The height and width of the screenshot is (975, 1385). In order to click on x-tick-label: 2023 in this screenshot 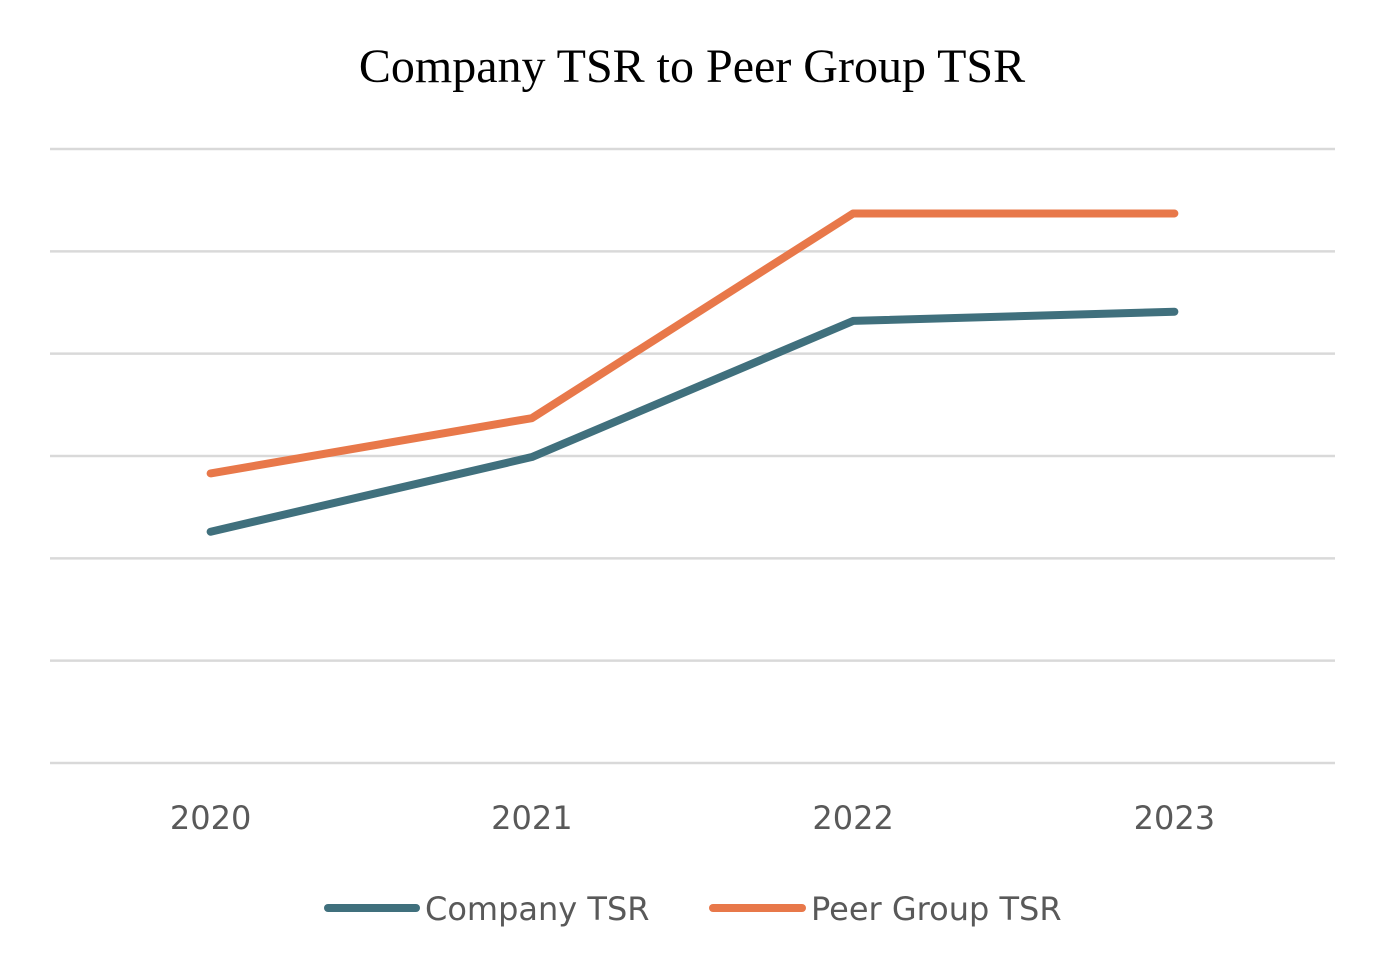, I will do `click(1174, 818)`.